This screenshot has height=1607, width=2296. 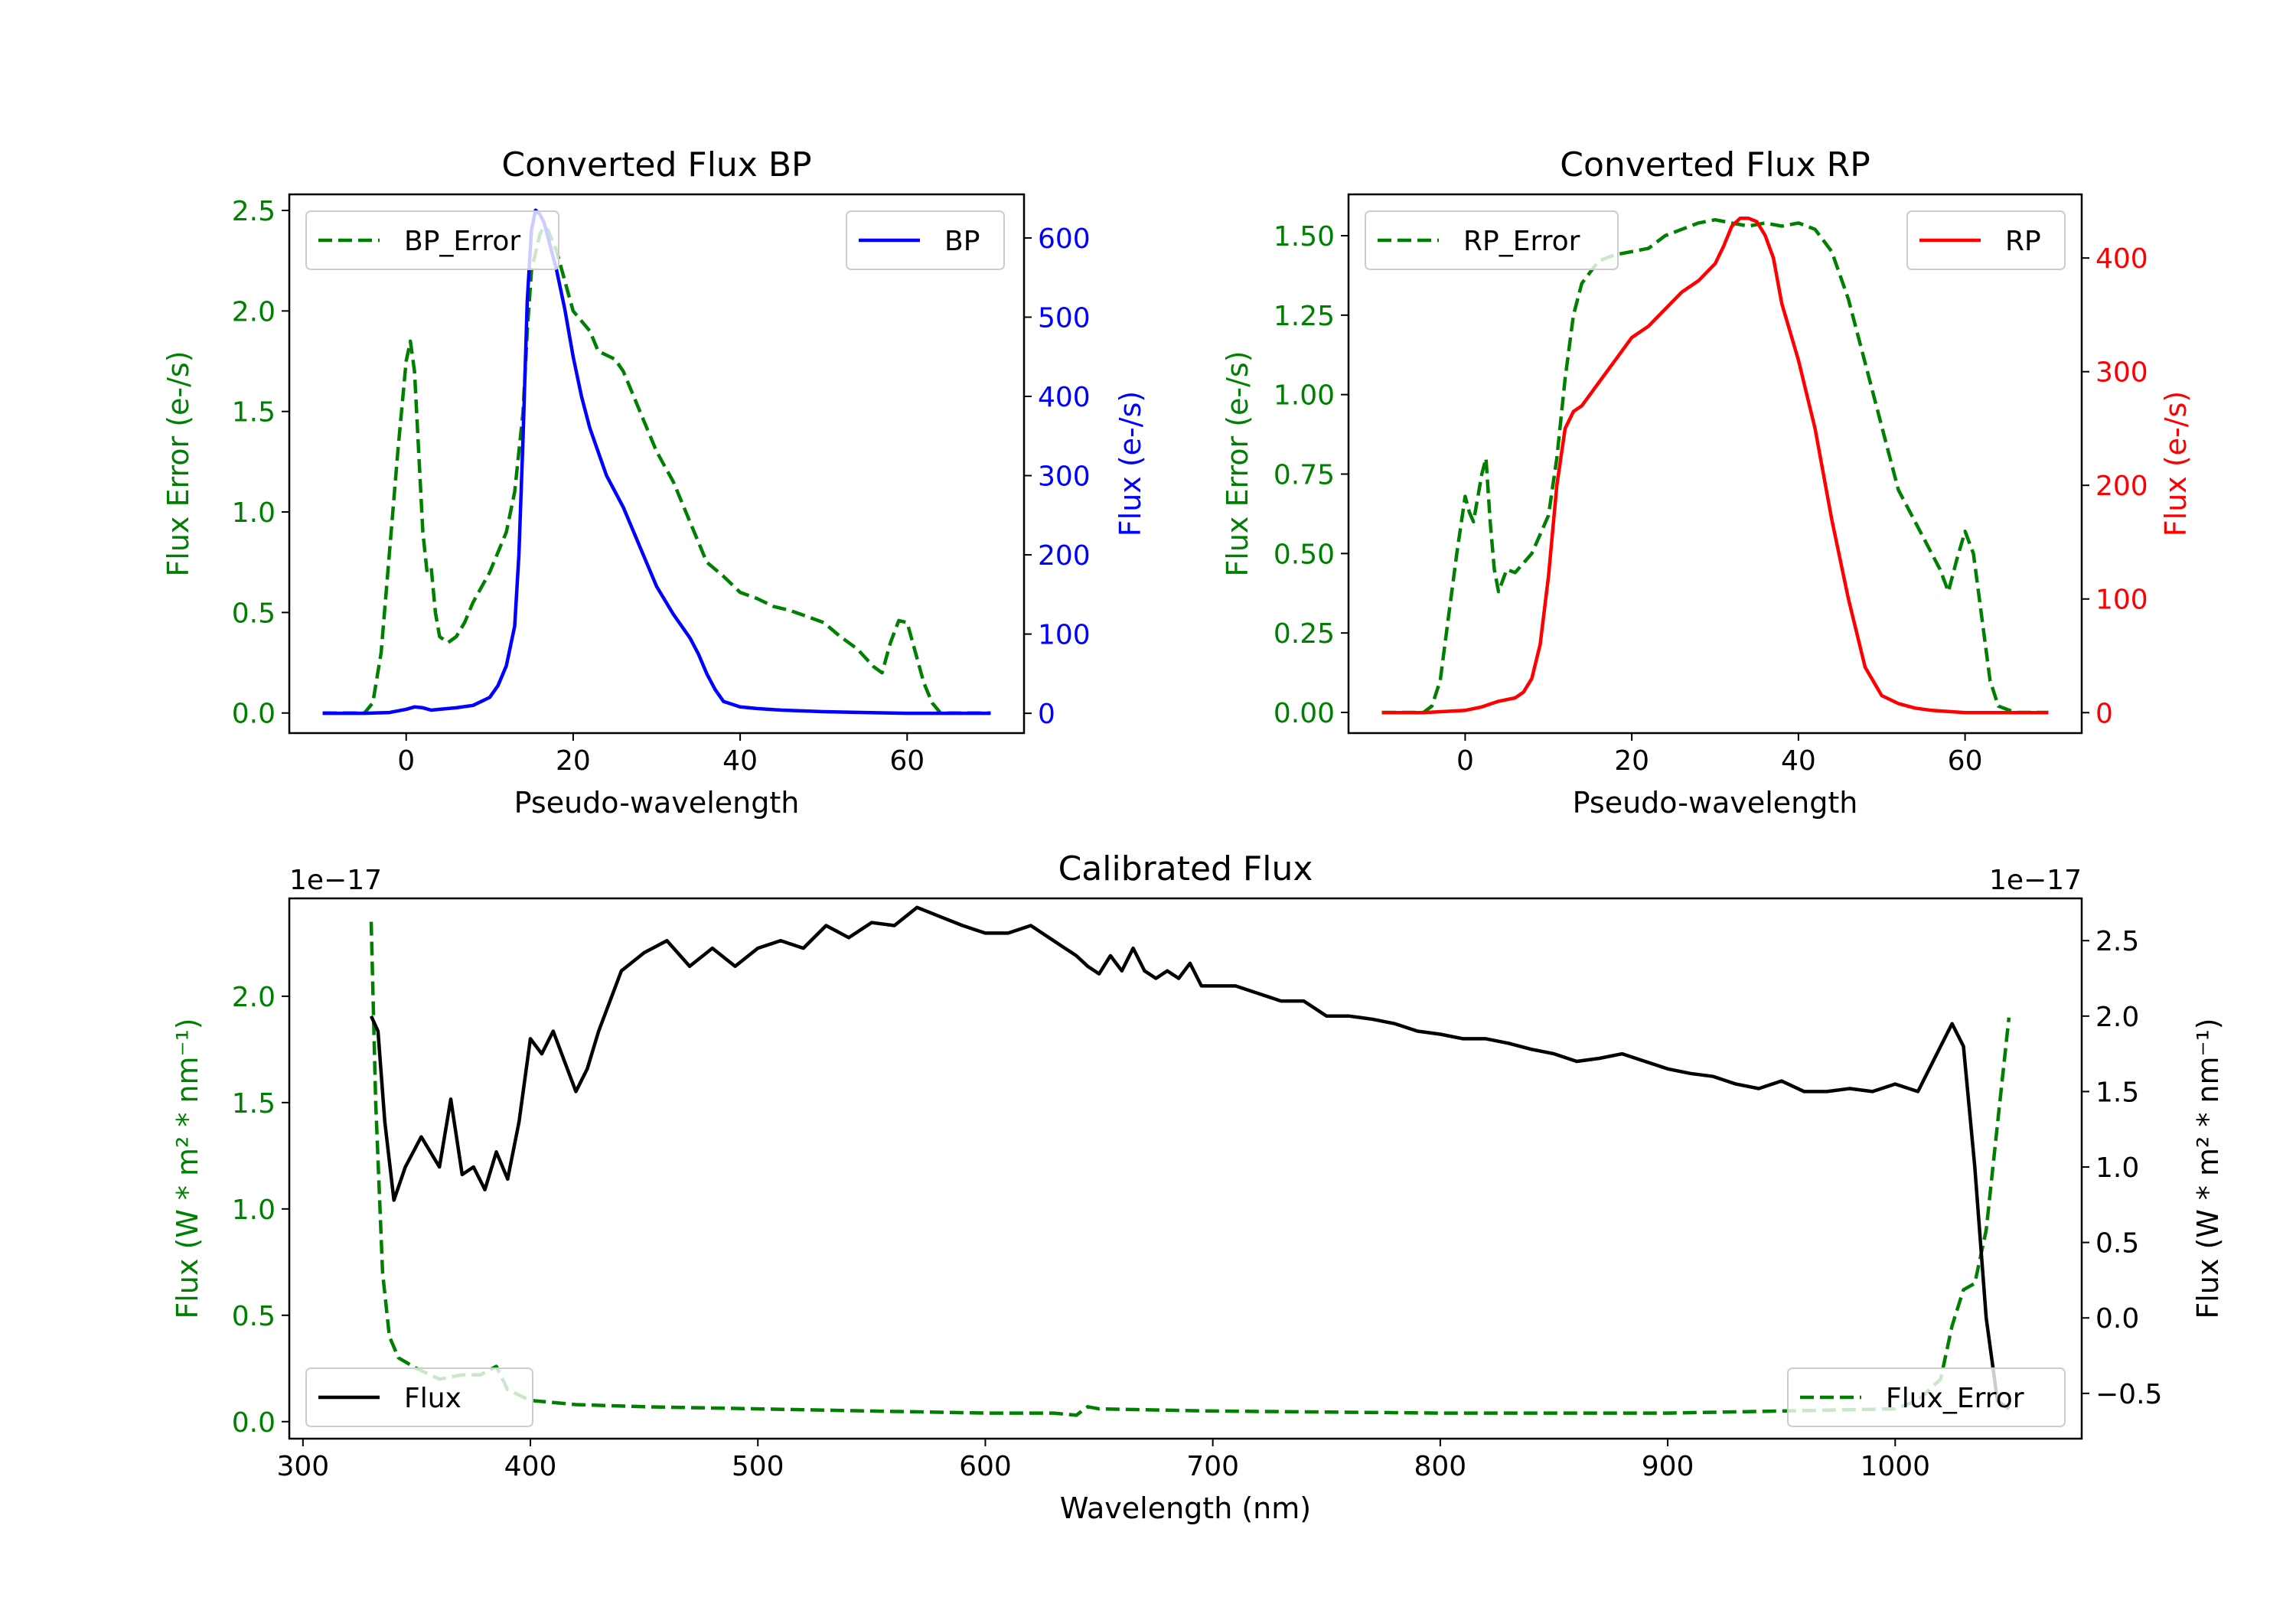 I want to click on legend-label: RP_Error, so click(x=1521, y=242).